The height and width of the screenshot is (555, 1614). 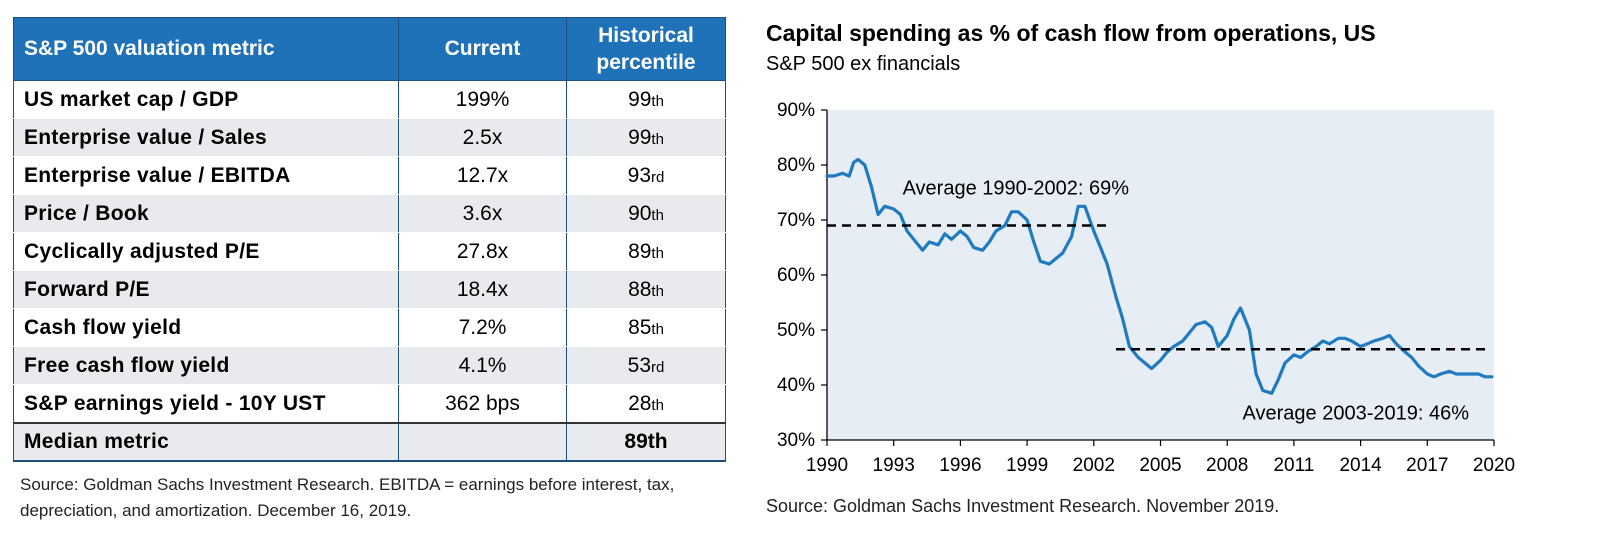 I want to click on percentile-number: 93, so click(x=639, y=175).